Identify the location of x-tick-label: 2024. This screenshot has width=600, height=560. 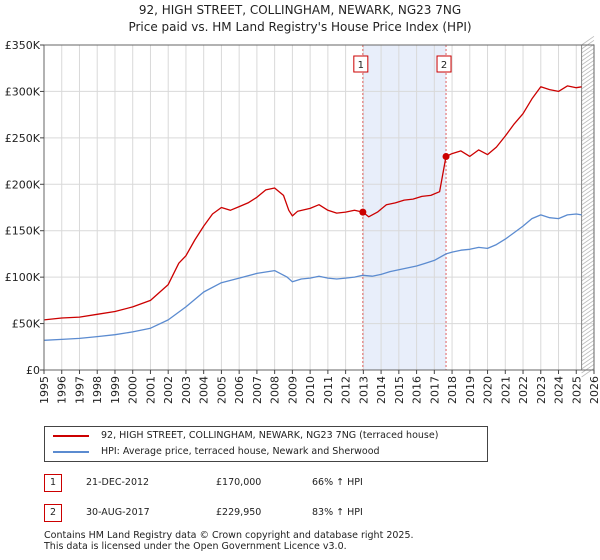
(559, 390).